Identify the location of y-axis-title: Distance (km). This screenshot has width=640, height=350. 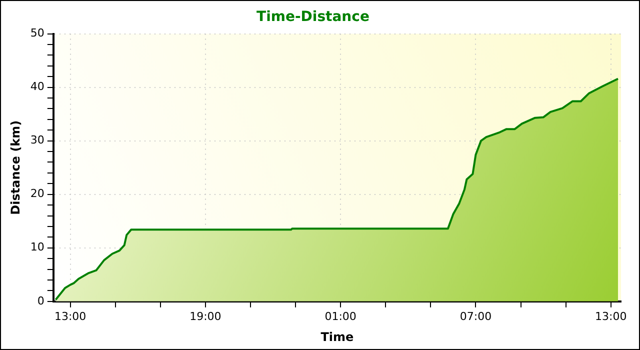
(15, 167).